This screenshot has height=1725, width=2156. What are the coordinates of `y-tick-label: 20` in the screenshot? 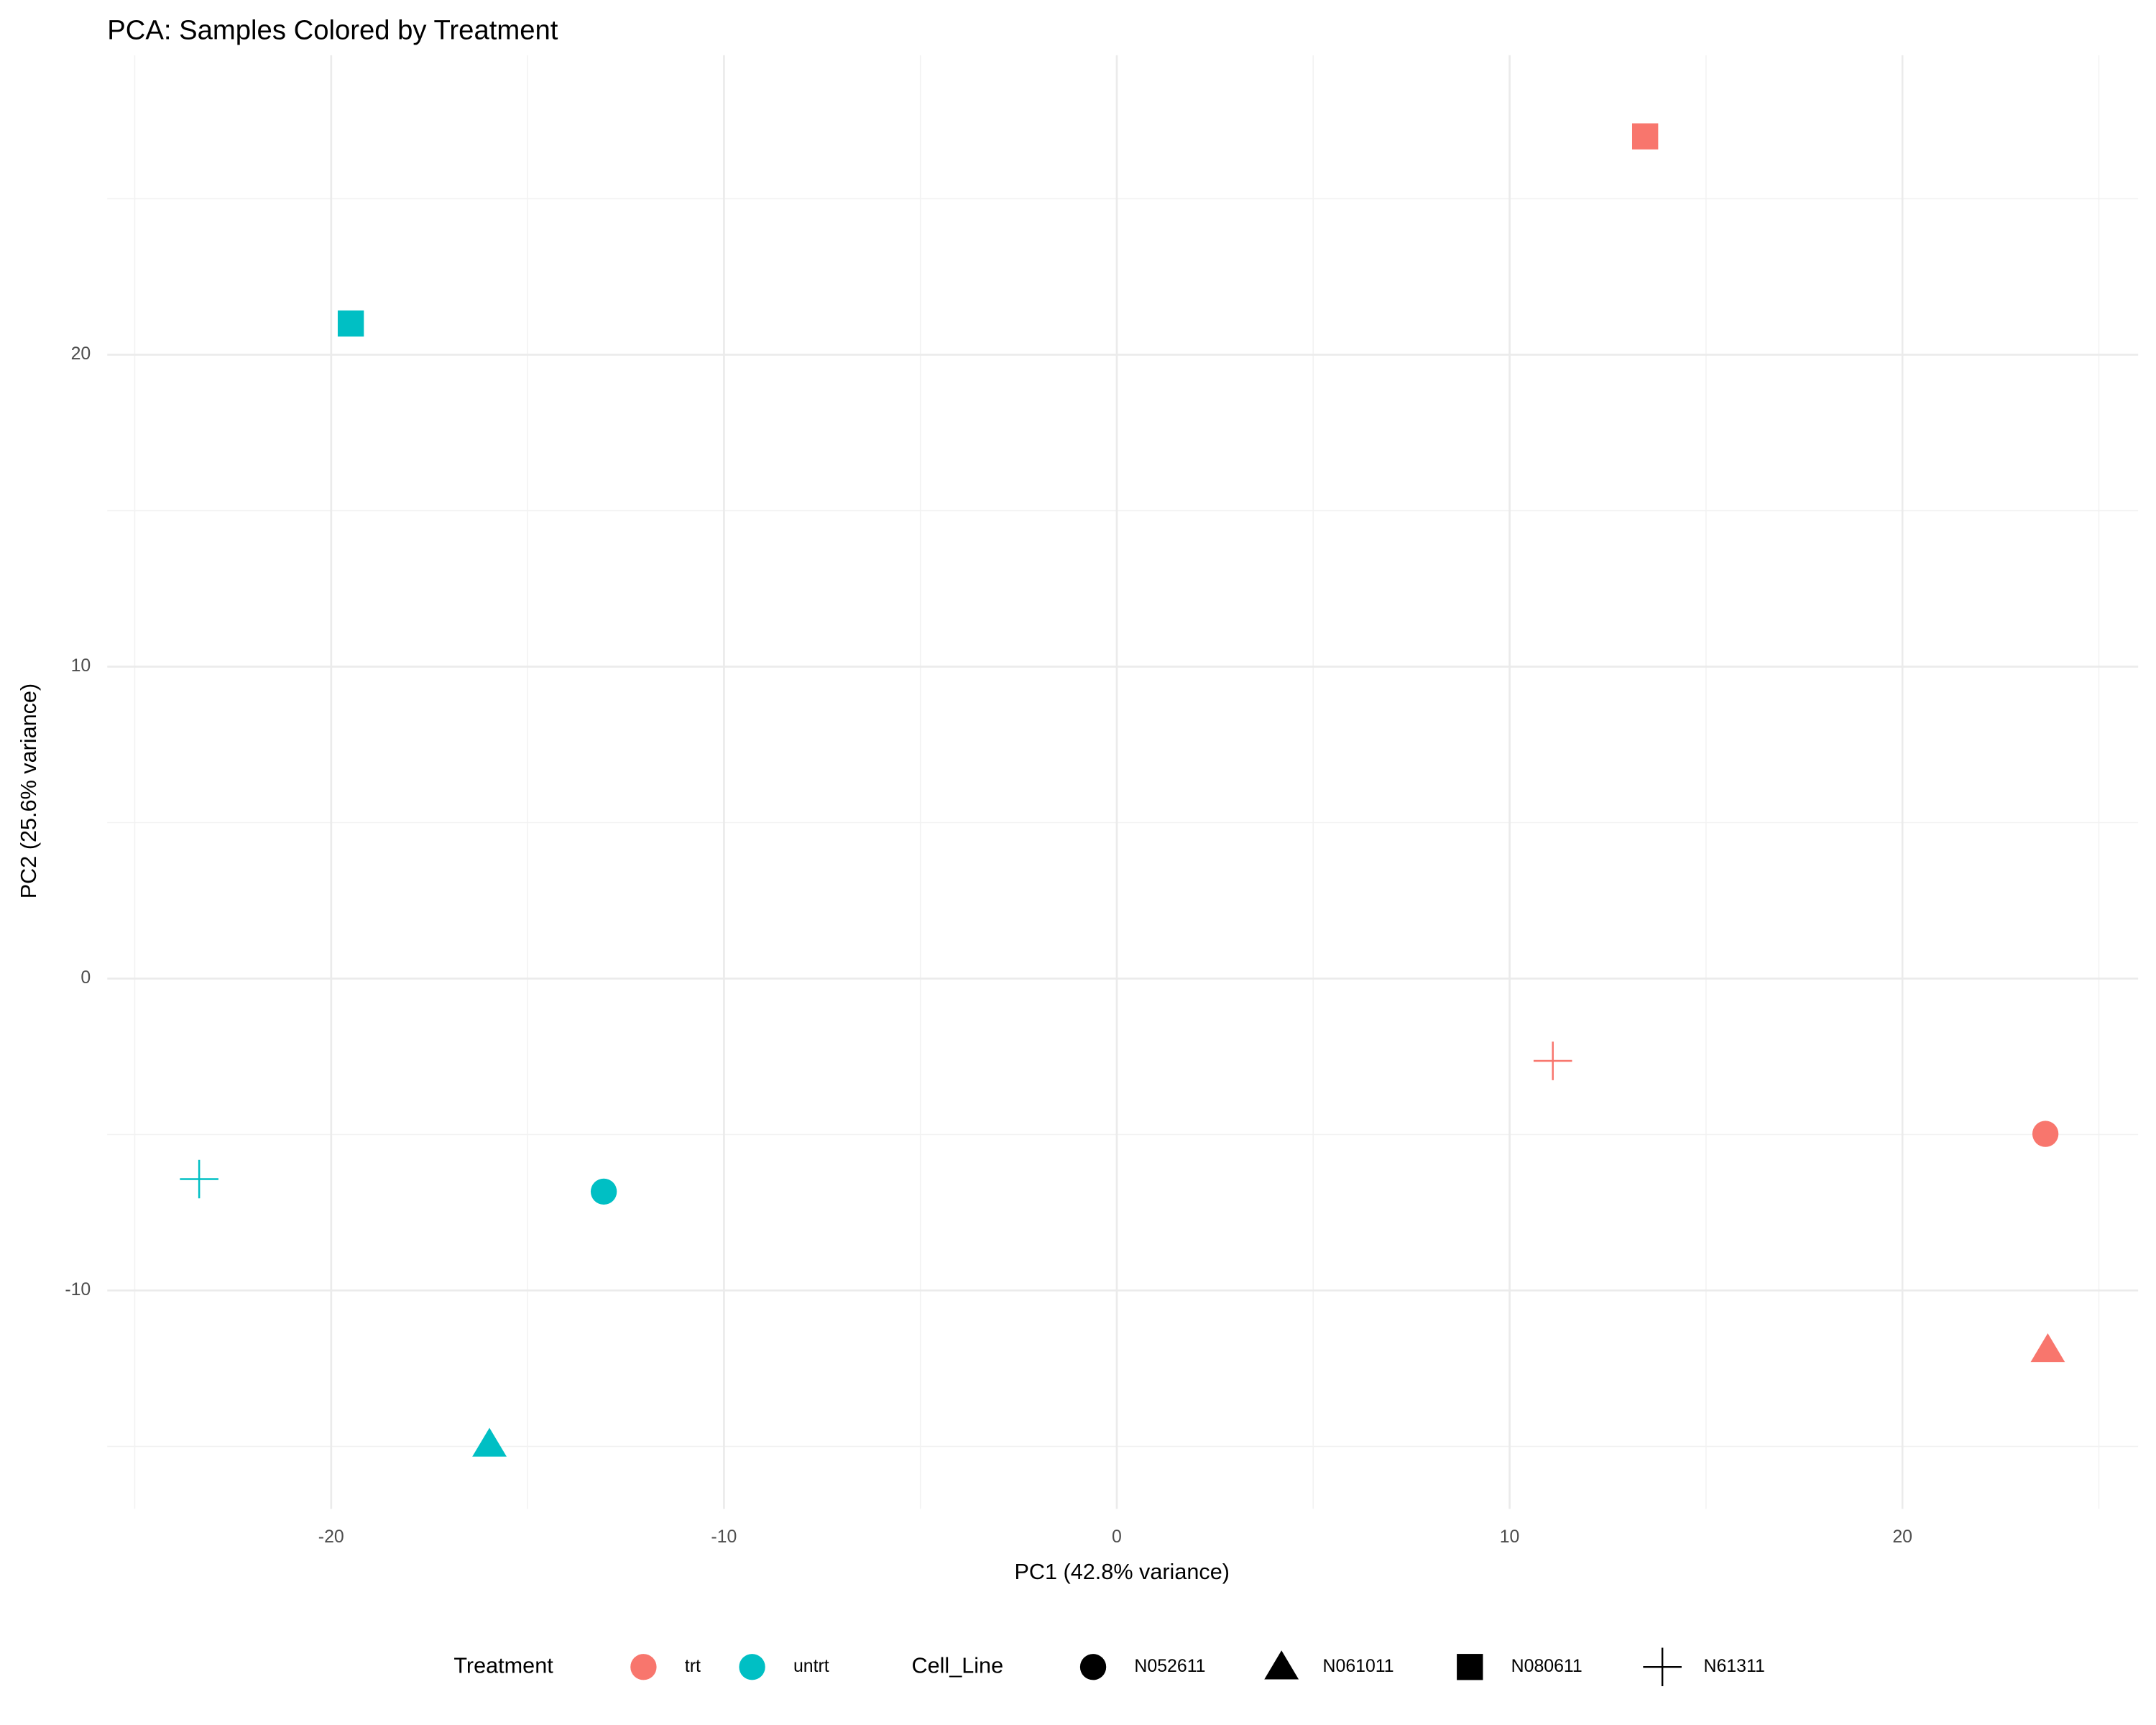 It's located at (81, 354).